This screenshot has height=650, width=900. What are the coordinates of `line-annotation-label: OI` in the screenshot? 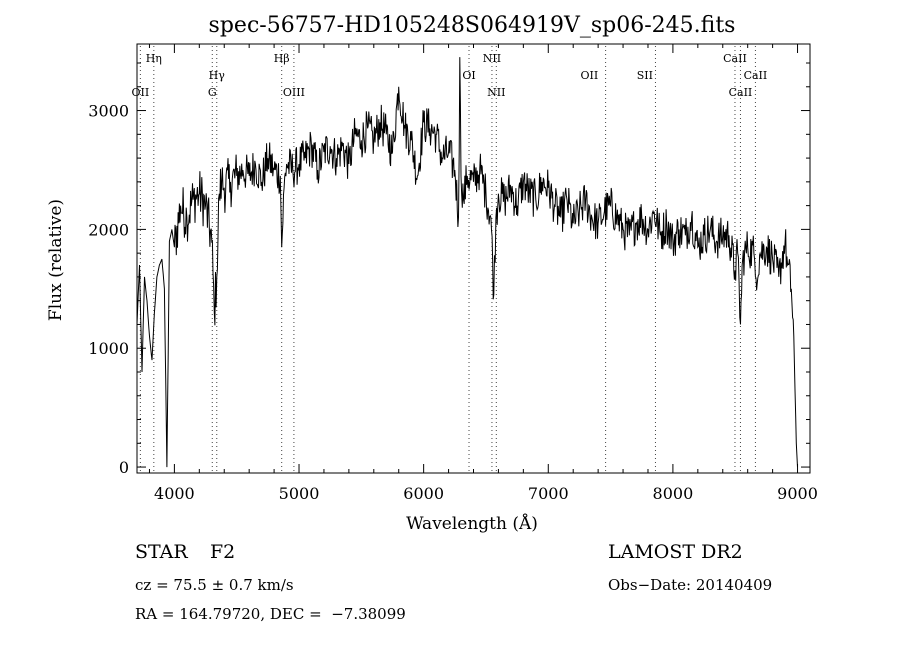 It's located at (468, 75).